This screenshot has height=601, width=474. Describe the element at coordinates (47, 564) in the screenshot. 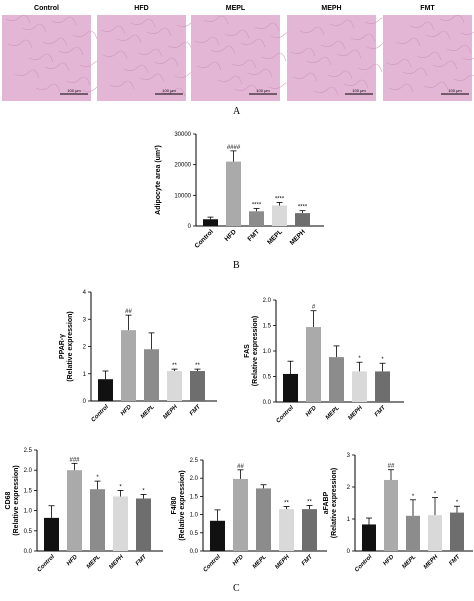

I see `x-tick-label: Control` at that location.